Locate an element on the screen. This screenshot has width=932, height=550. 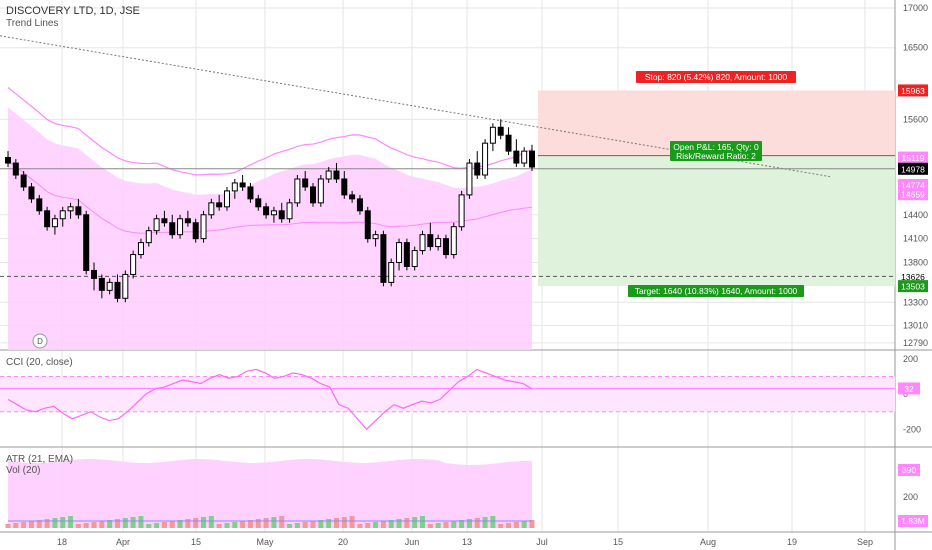
chart-title: DISCOVERY LTD, 1D, JSE is located at coordinates (73, 11).